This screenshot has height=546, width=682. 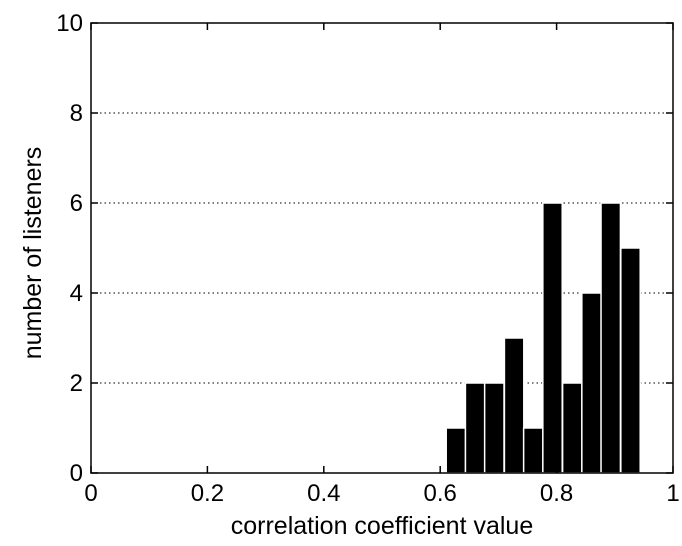 What do you see at coordinates (556, 493) in the screenshot?
I see `x-tick-label: 0.8` at bounding box center [556, 493].